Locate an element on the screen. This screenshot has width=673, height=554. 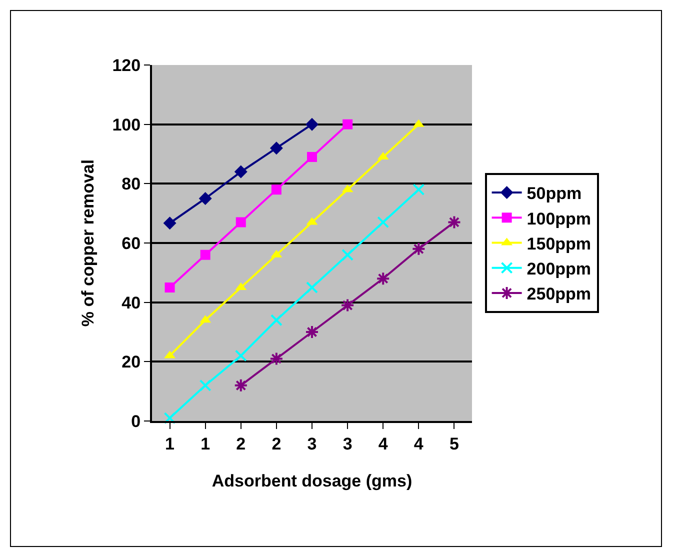
y-tick-label: 120 is located at coordinates (126, 65).